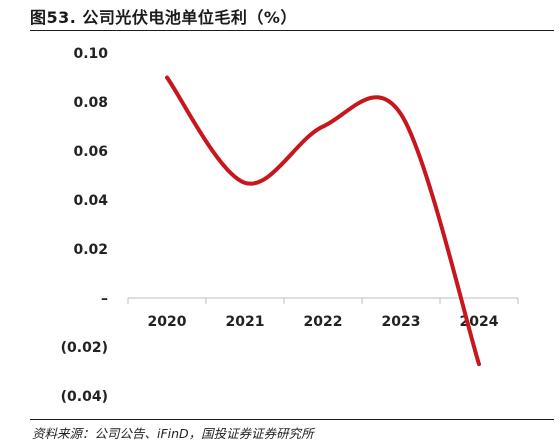  Describe the element at coordinates (401, 322) in the screenshot. I see `x-tick-label: 2023` at that location.